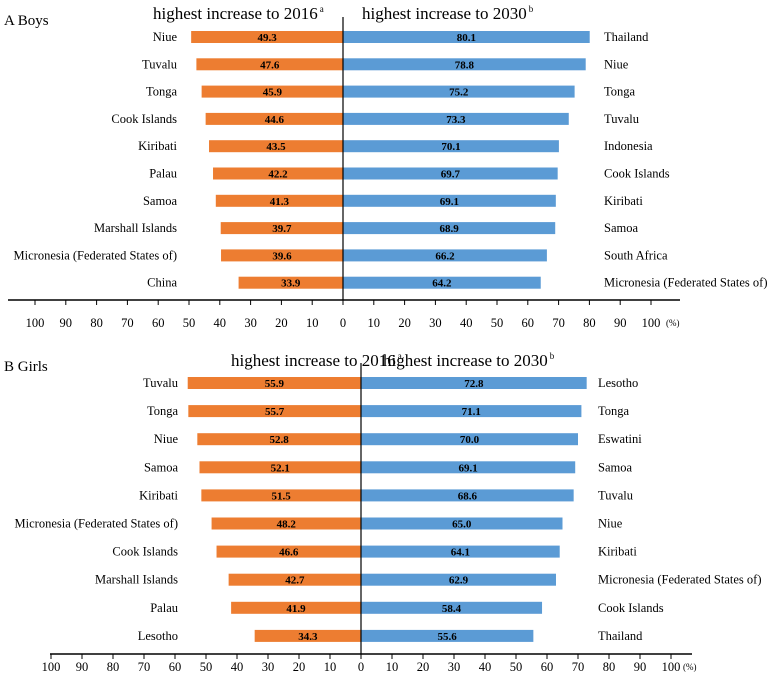 This screenshot has width=777, height=681. What do you see at coordinates (620, 636) in the screenshot?
I see `right-category-label: Thailand` at bounding box center [620, 636].